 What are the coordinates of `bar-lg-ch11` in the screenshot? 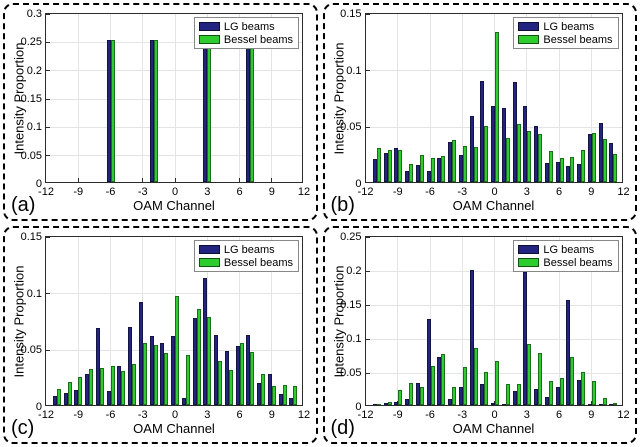 It's located at (610, 162).